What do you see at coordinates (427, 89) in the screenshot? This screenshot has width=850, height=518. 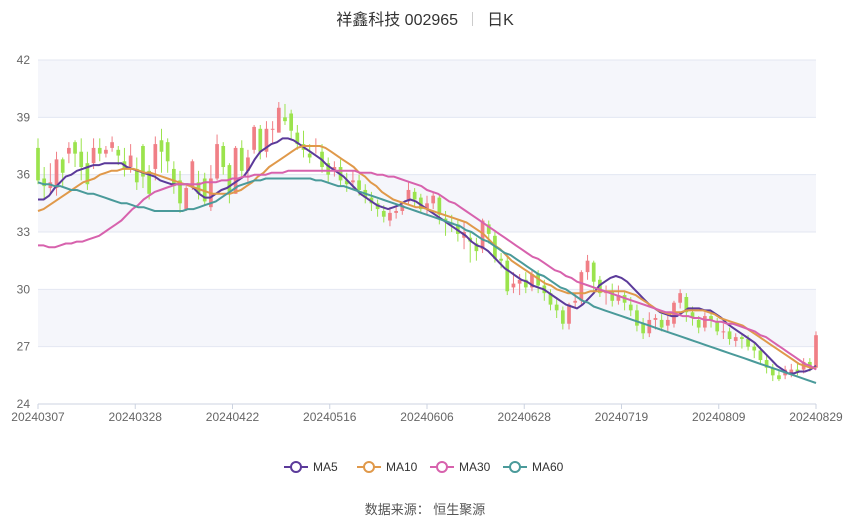 I see `plot-band` at bounding box center [427, 89].